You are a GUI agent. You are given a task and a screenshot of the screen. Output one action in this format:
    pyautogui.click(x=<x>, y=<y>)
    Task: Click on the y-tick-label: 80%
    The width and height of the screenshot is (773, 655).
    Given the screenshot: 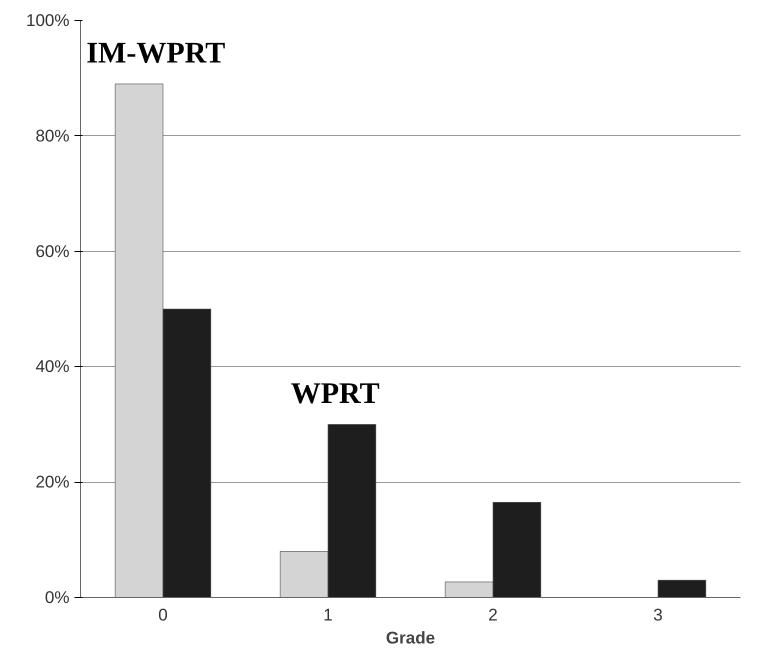 What is the action you would take?
    pyautogui.click(x=52, y=136)
    